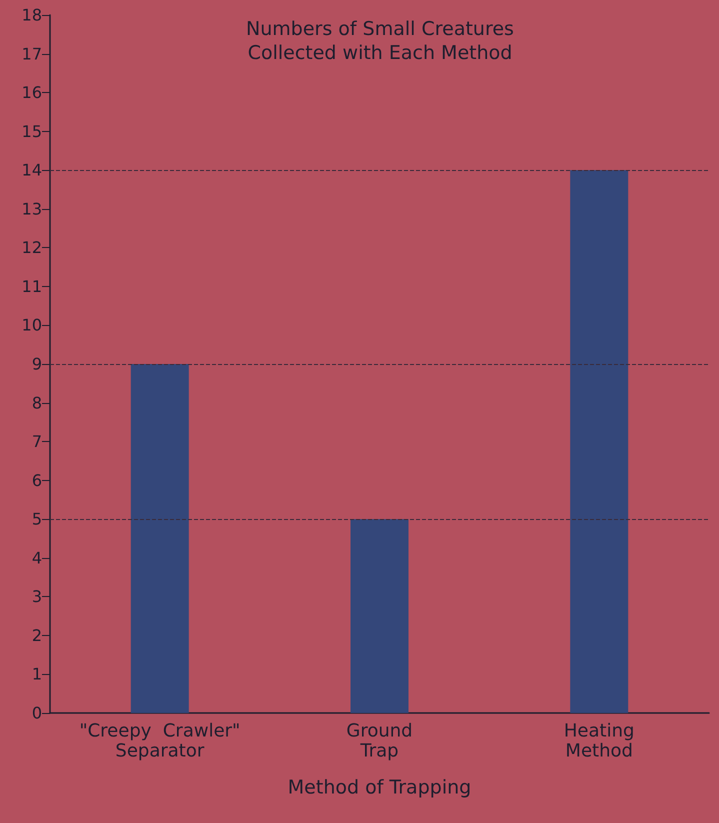 This screenshot has width=719, height=823. Describe the element at coordinates (32, 92) in the screenshot. I see `y-tick-label: 16` at that location.